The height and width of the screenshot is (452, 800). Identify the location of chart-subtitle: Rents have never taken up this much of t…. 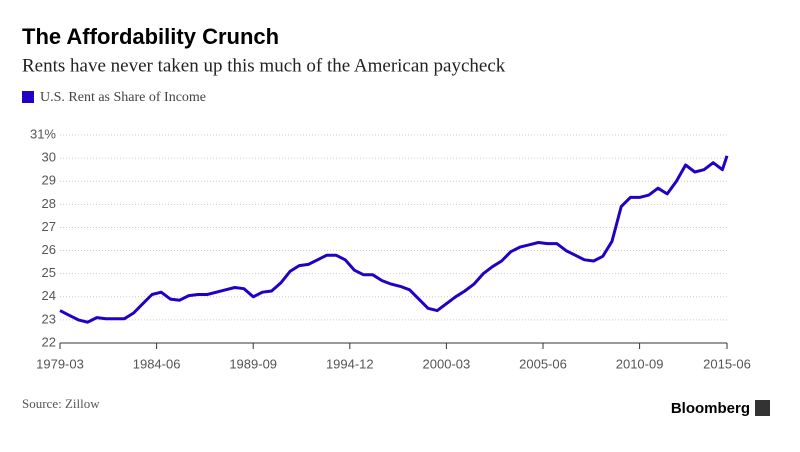
(264, 65).